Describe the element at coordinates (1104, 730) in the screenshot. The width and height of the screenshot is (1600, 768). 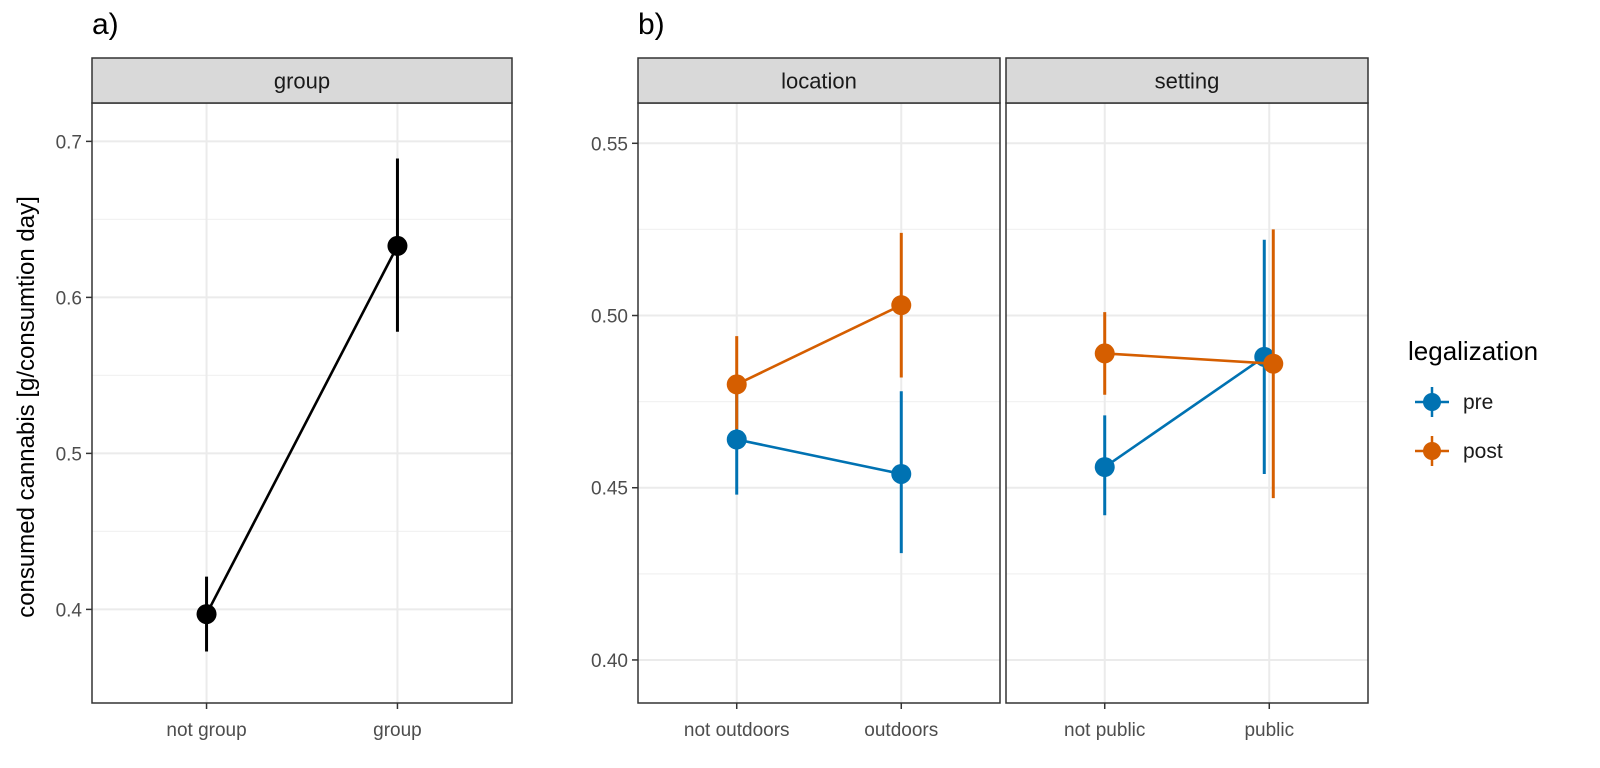
I see `panel-b-setting-x-tick-label: not public` at that location.